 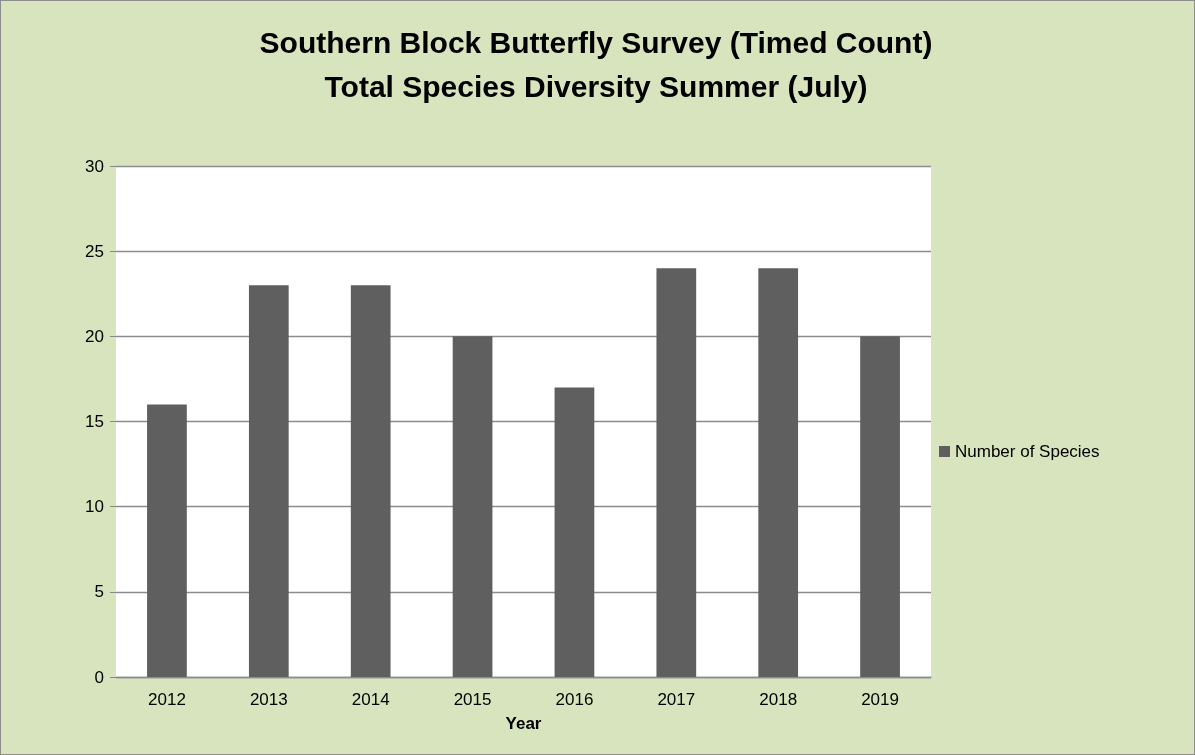 I want to click on x-tick-label: 2016, so click(x=574, y=699).